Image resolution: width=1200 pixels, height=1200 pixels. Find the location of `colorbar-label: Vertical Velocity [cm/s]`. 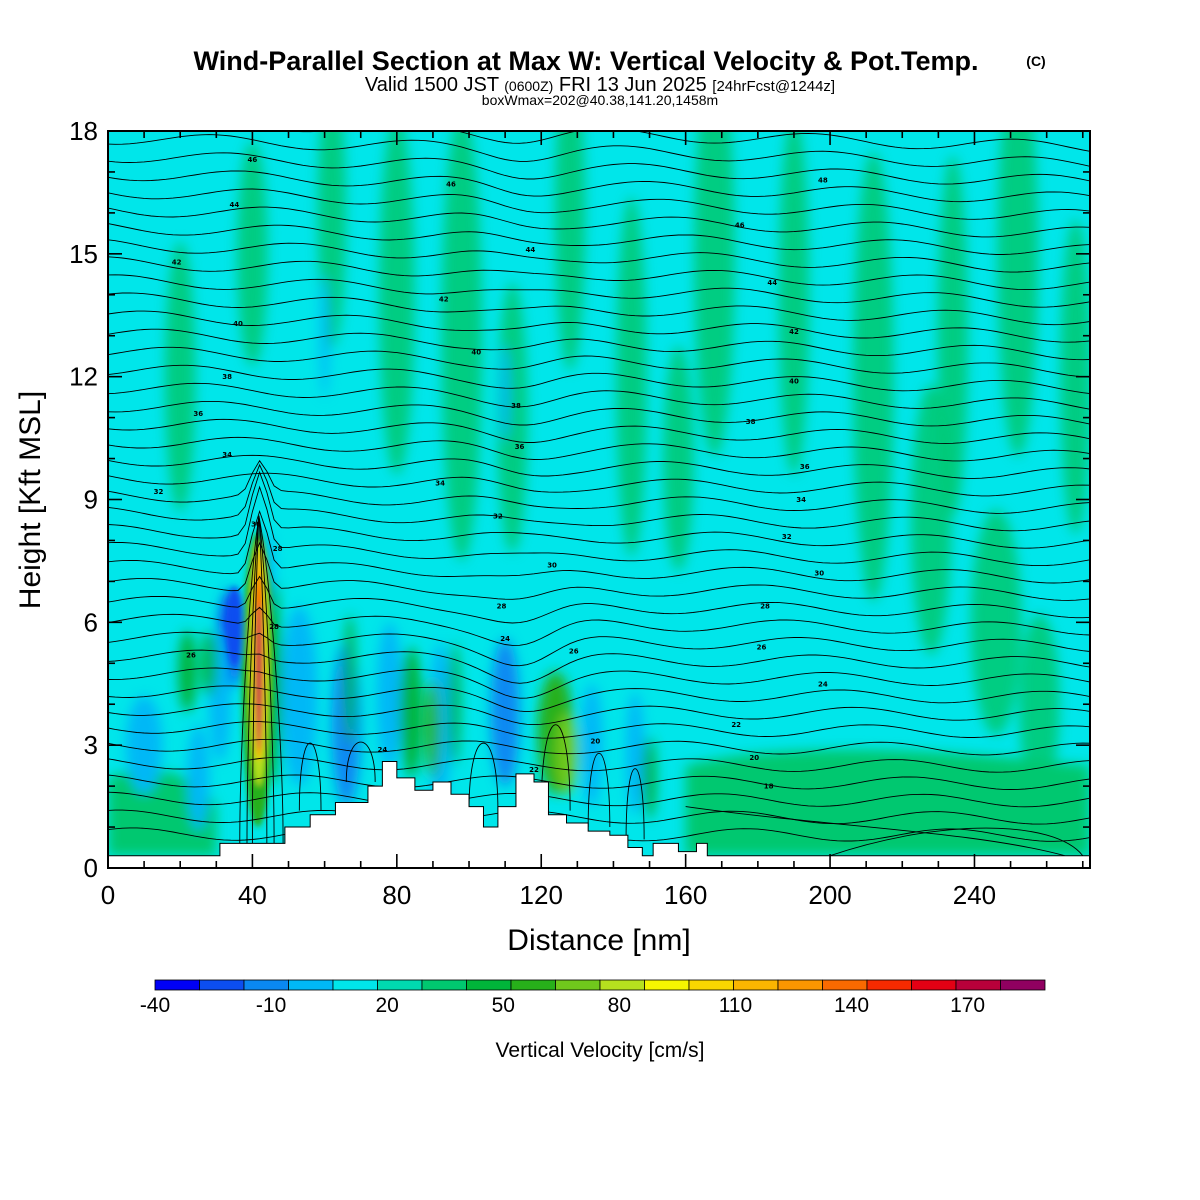

colorbar-label: Vertical Velocity [cm/s] is located at coordinates (600, 1050).